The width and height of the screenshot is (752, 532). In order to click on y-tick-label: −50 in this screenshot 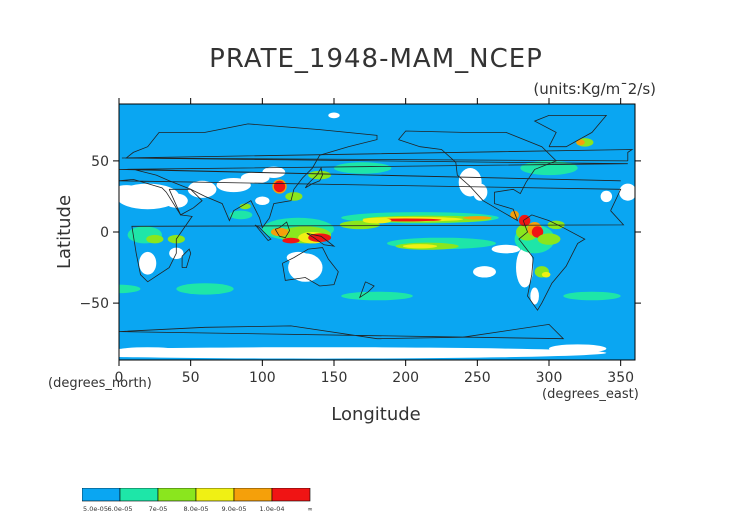, I will do `click(94, 304)`.